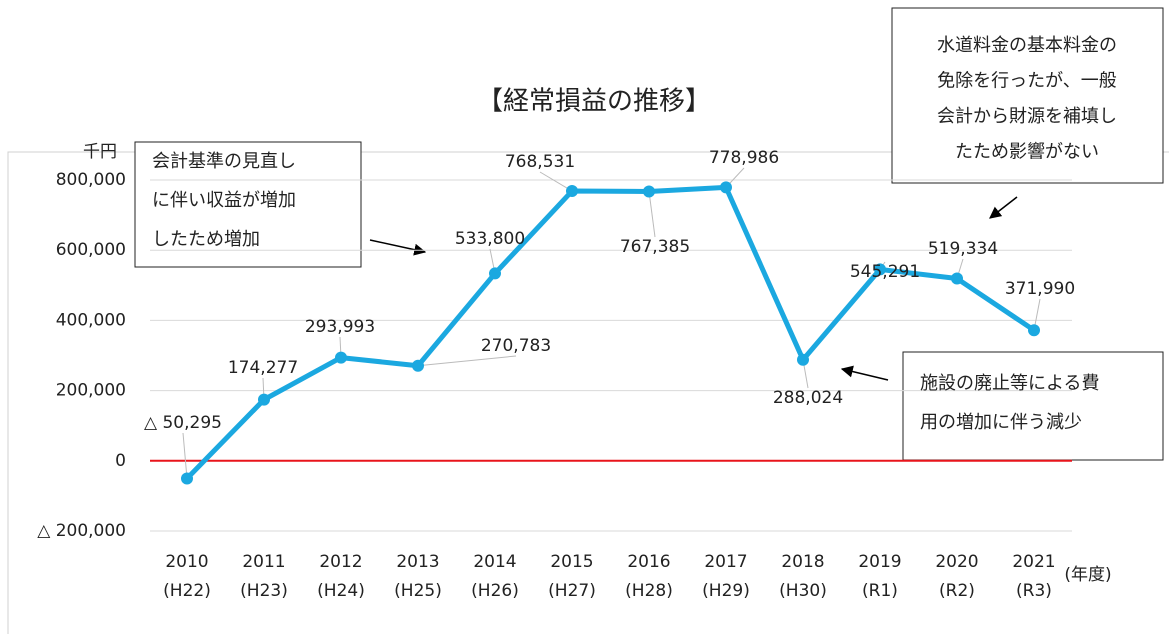 The width and height of the screenshot is (1169, 634). I want to click on annotation-text: 用の増加に伴う減少, so click(1001, 422).